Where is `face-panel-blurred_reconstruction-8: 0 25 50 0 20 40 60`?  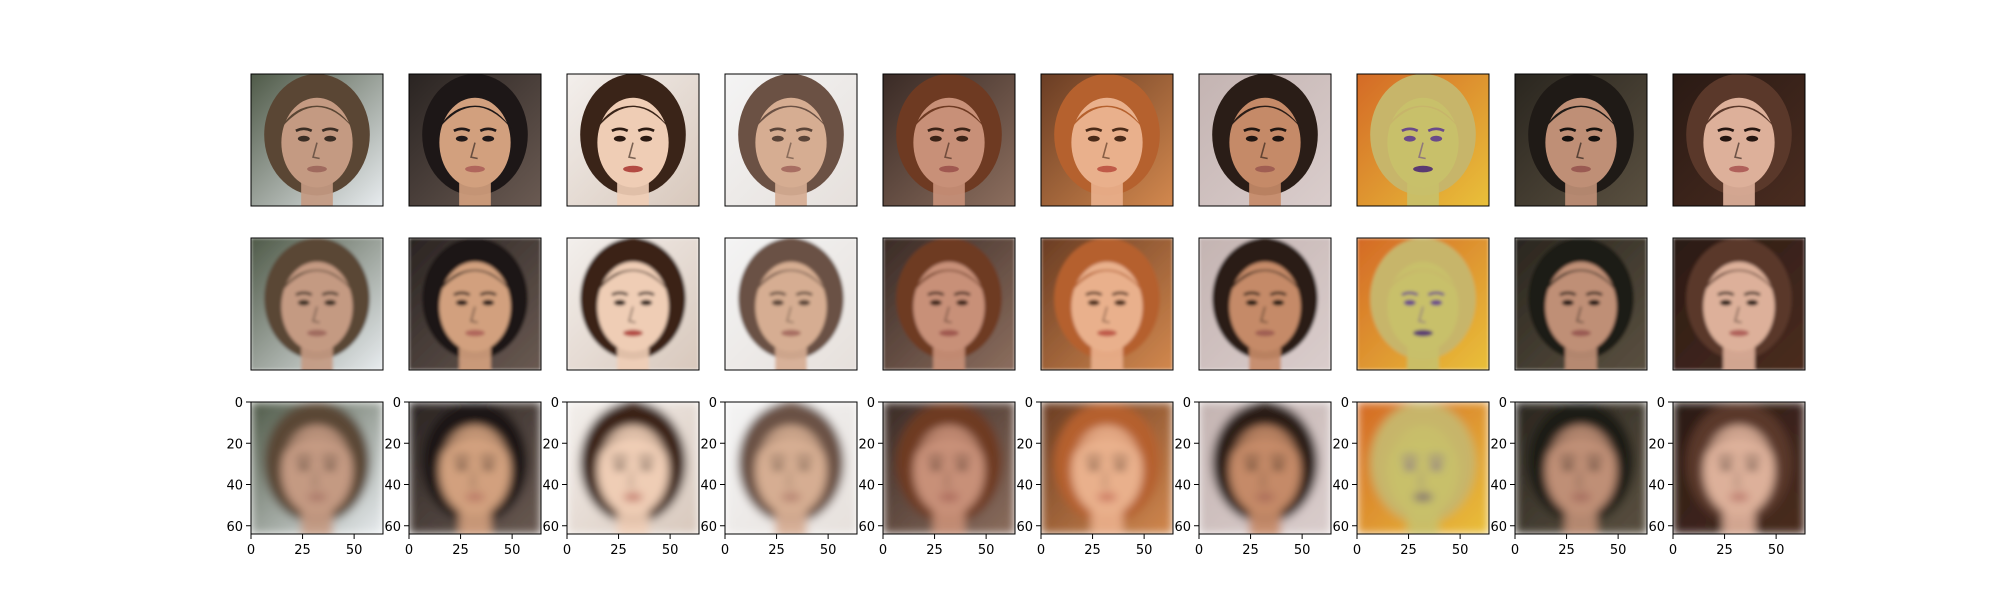 face-panel-blurred_reconstruction-8: 0 25 50 0 20 40 60 is located at coordinates (1411, 477).